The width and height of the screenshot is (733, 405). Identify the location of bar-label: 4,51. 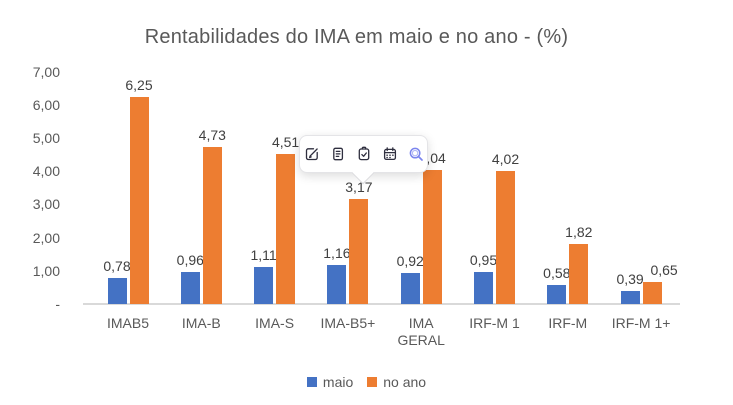
(285, 142).